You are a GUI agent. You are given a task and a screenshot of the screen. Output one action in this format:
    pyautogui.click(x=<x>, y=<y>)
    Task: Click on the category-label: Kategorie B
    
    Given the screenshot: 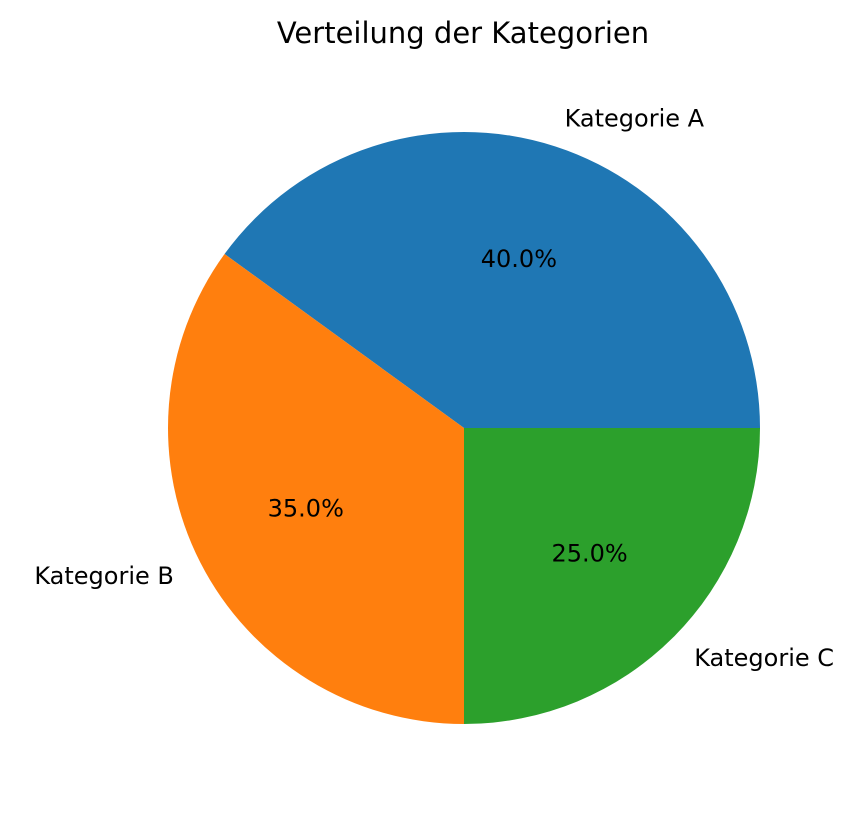 What is the action you would take?
    pyautogui.click(x=104, y=576)
    